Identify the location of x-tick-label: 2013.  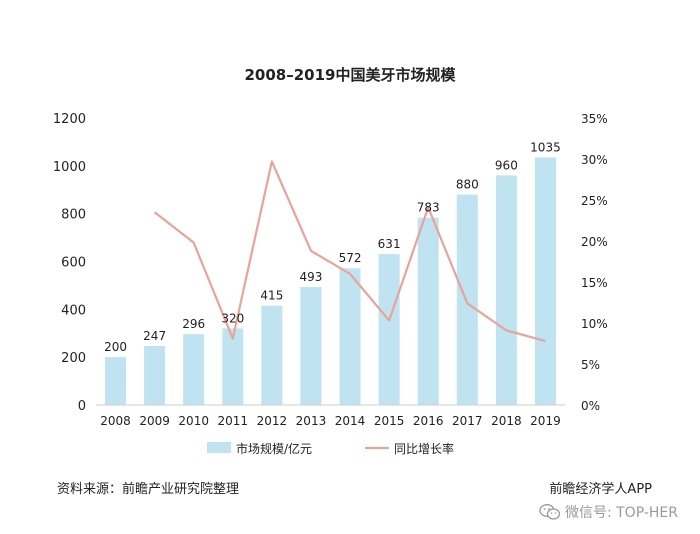
(311, 421).